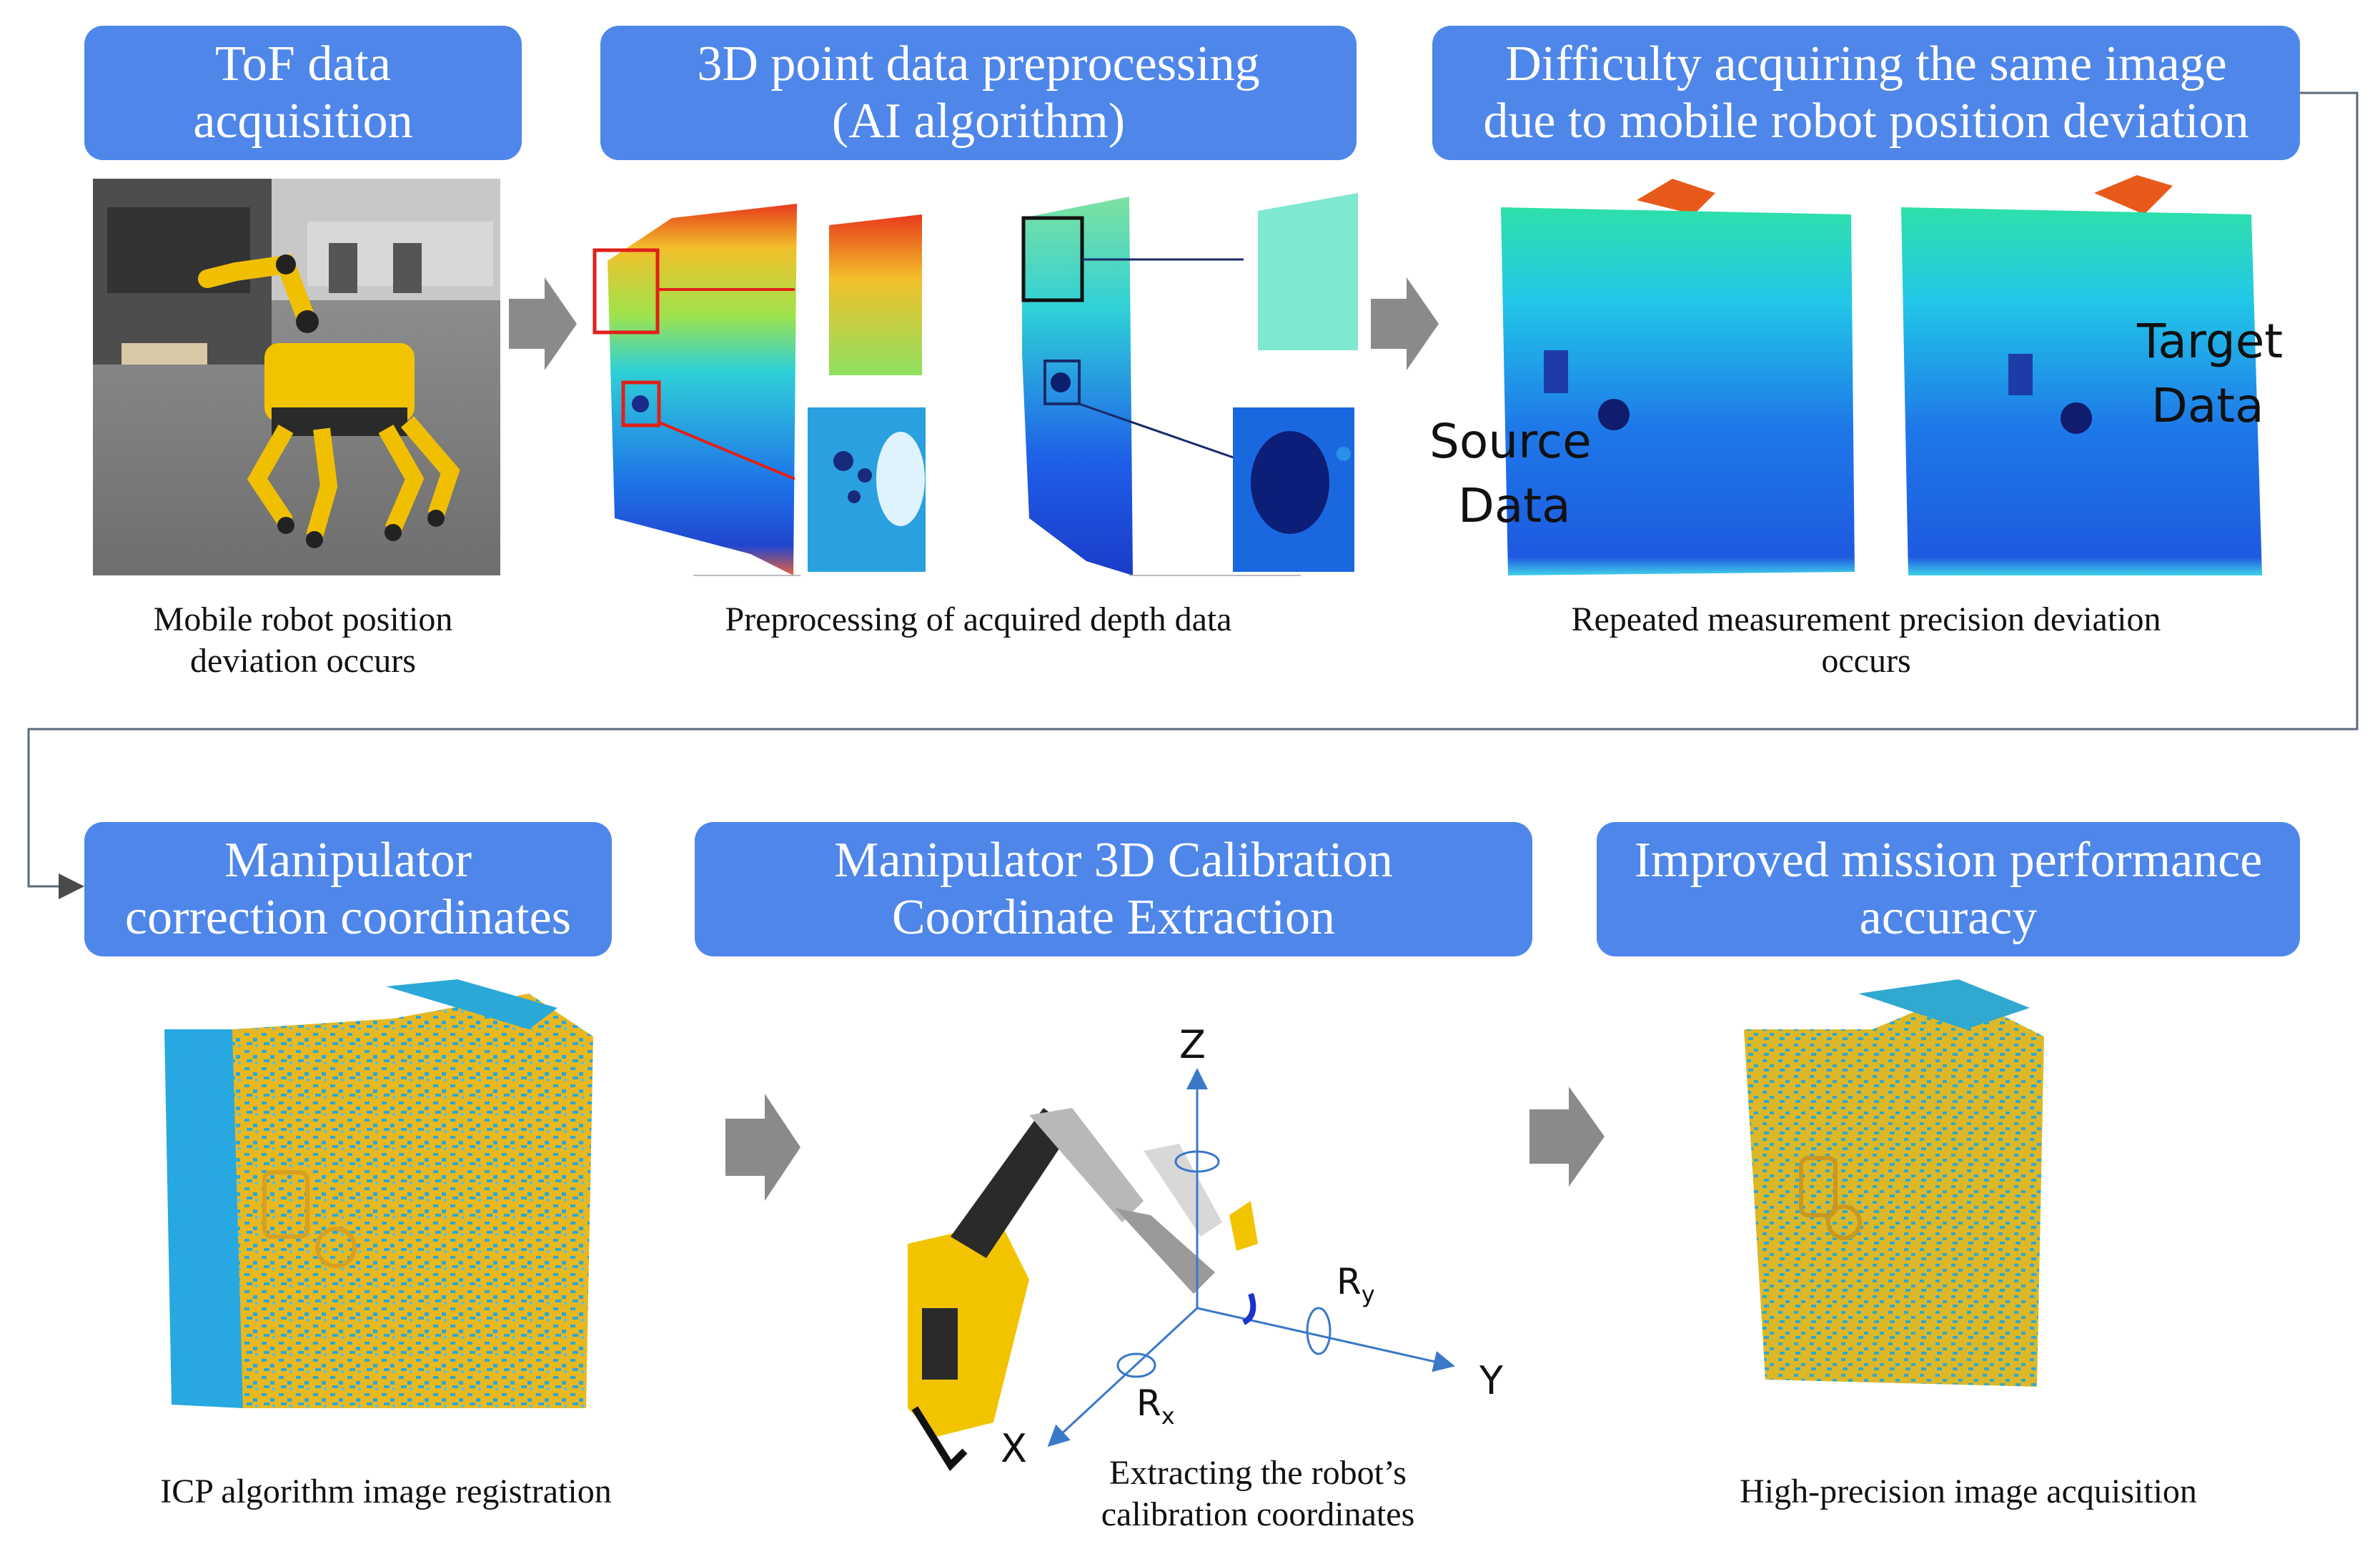 The width and height of the screenshot is (2380, 1549). I want to click on step2-caption: Preprocessing of acquired depth data, so click(978, 619).